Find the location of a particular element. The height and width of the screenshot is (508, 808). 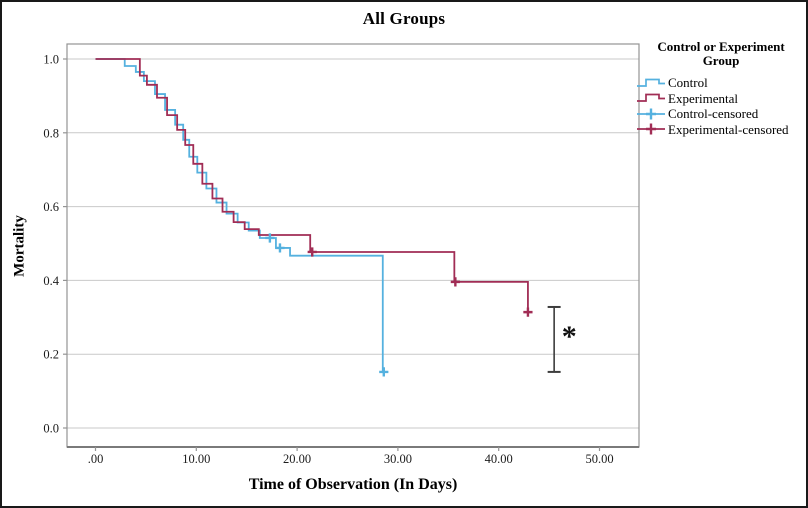

x-tick-label: .00 is located at coordinates (96, 459).